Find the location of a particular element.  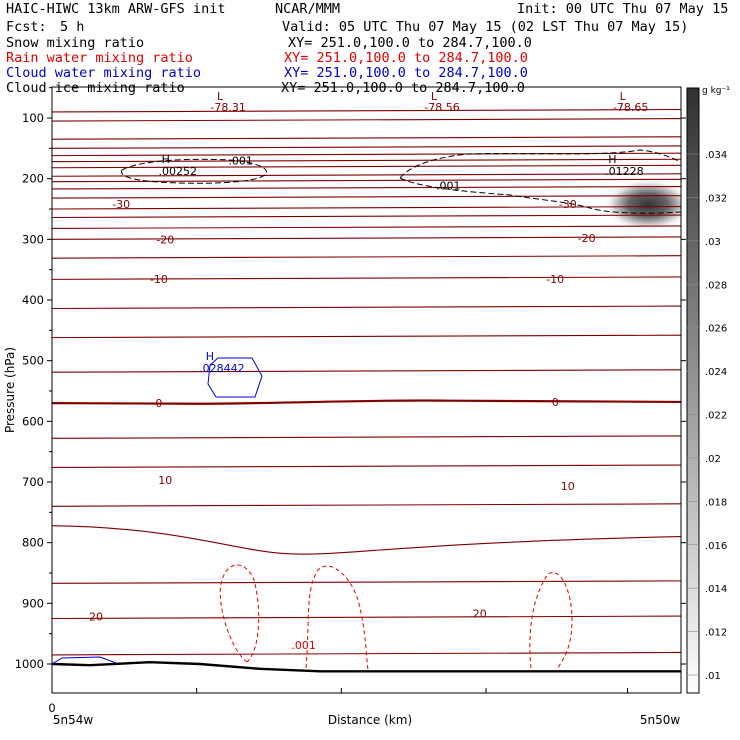

x-end-label: 5n50w is located at coordinates (660, 720).